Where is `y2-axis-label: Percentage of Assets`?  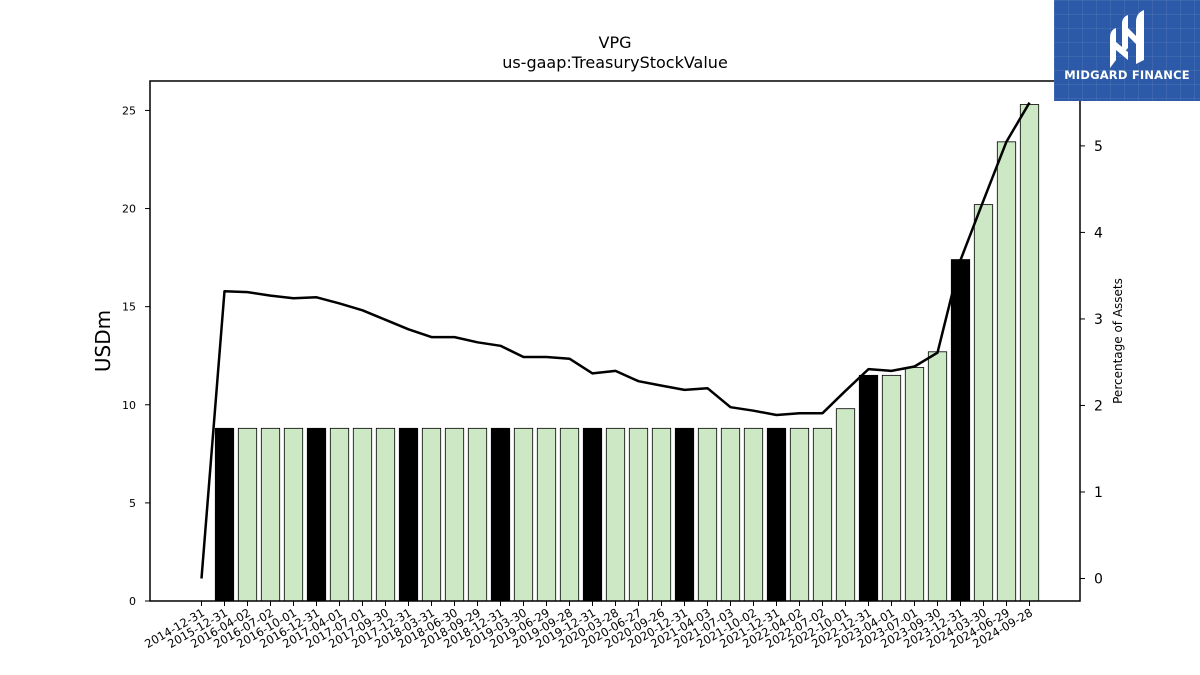 y2-axis-label: Percentage of Assets is located at coordinates (1118, 341).